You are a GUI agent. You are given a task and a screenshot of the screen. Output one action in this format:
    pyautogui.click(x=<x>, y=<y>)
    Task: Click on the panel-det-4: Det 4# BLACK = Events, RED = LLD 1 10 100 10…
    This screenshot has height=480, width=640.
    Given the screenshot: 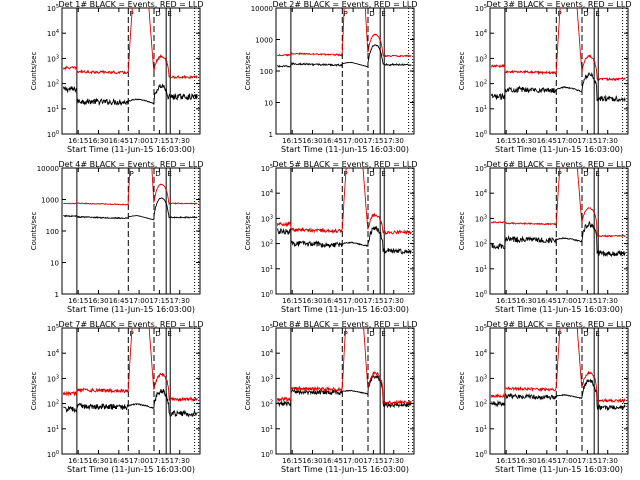 What is the action you would take?
    pyautogui.click(x=117, y=237)
    